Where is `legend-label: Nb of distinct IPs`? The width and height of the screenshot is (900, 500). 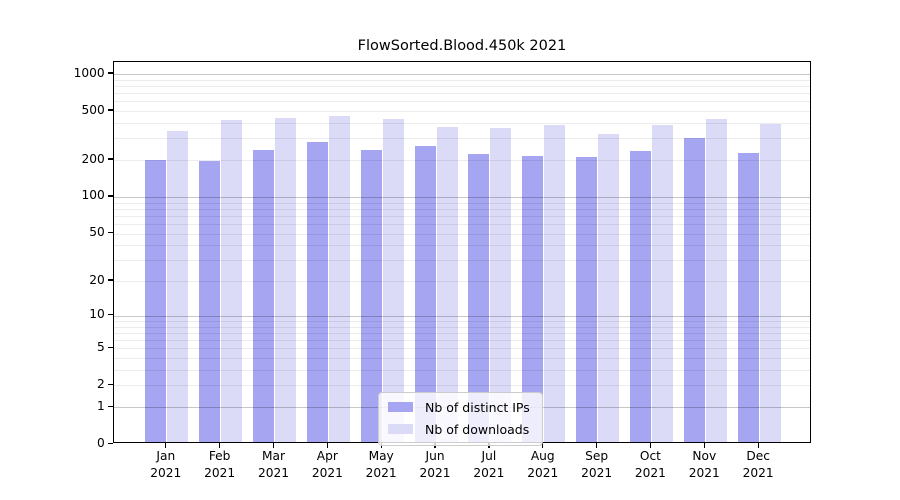 legend-label: Nb of distinct IPs is located at coordinates (477, 407).